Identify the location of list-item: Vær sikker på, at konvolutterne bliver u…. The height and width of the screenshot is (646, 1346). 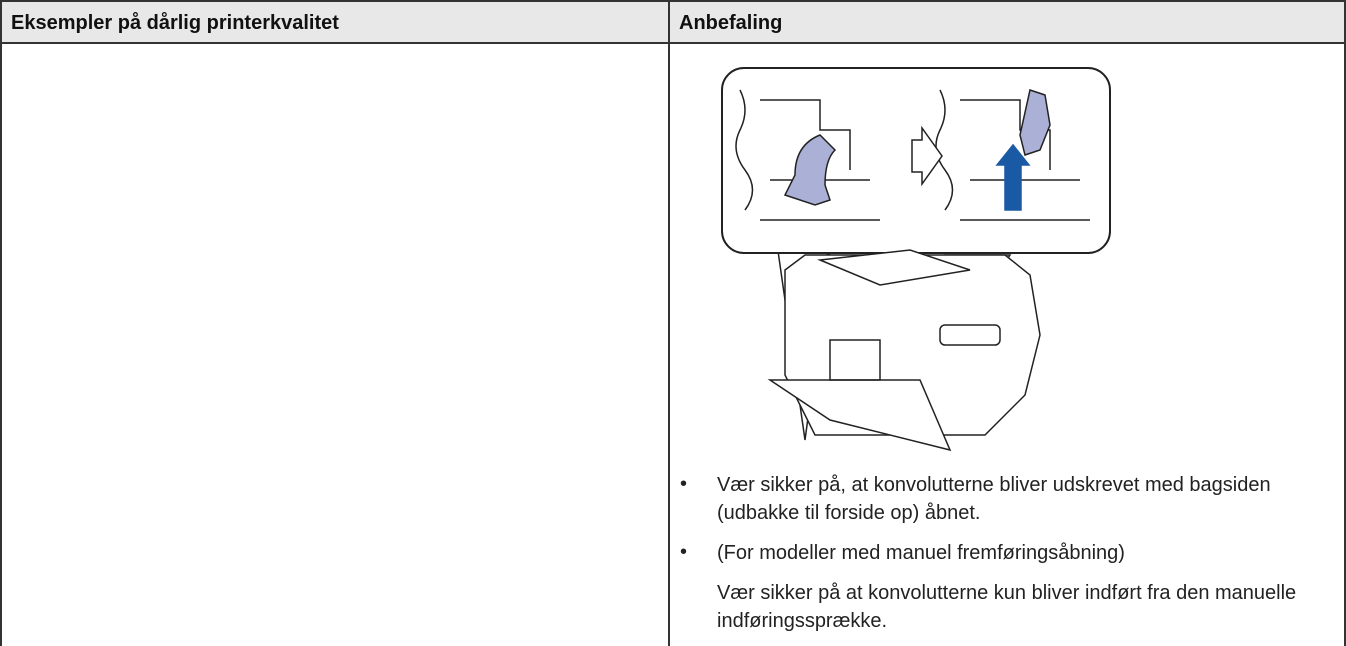
(994, 499).